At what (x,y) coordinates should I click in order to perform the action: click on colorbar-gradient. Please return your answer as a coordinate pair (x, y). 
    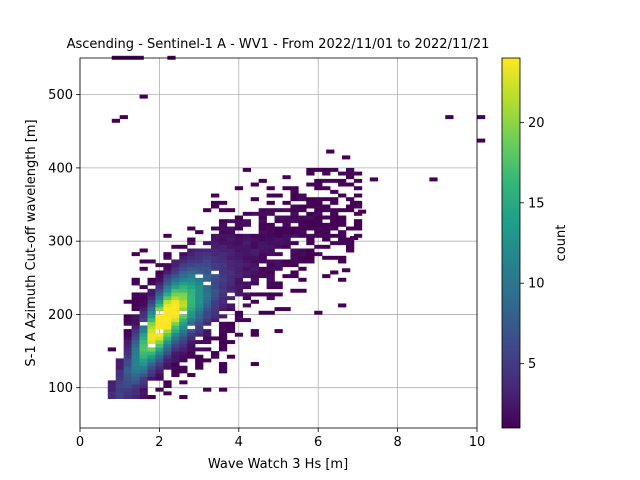
    Looking at the image, I should click on (511, 243).